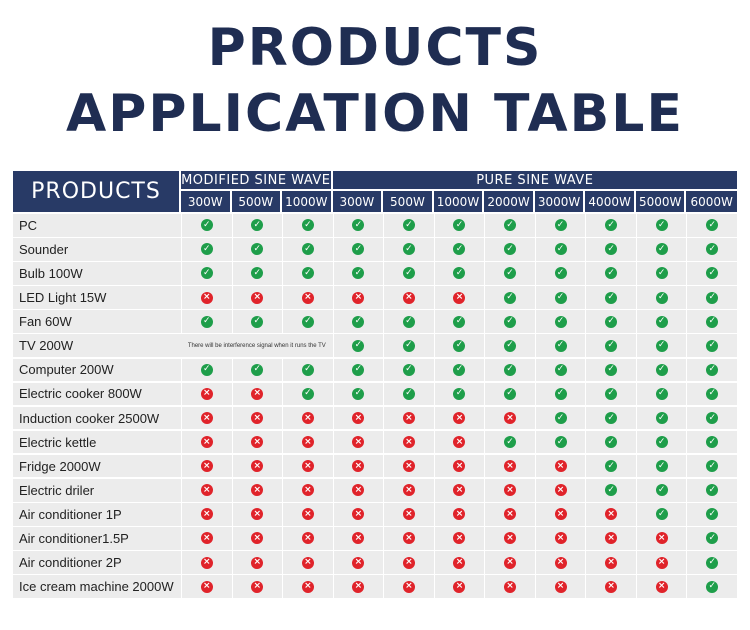 This screenshot has height=630, width=750. What do you see at coordinates (74, 538) in the screenshot?
I see `row-product-name: Air conditioner1.5P` at bounding box center [74, 538].